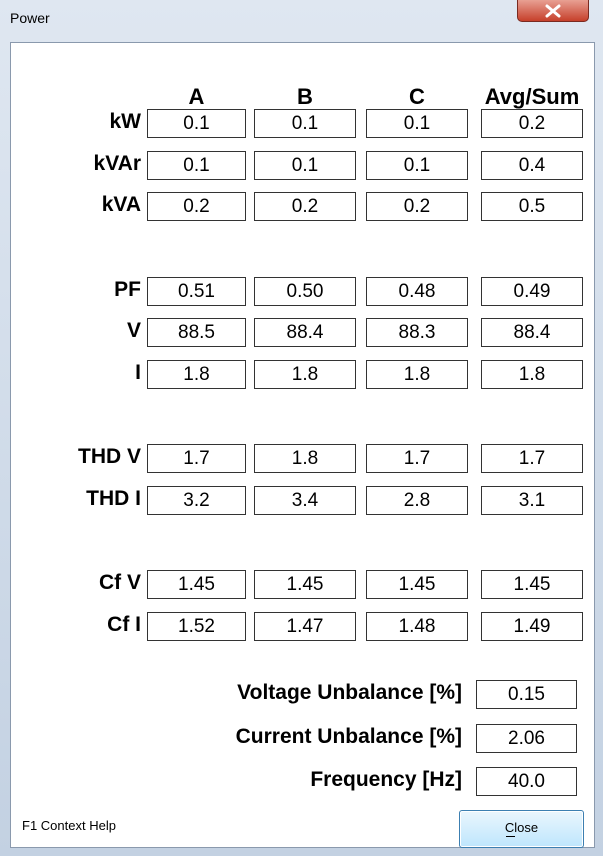 This screenshot has height=856, width=603. What do you see at coordinates (532, 291) in the screenshot?
I see `value-field: 0.49` at bounding box center [532, 291].